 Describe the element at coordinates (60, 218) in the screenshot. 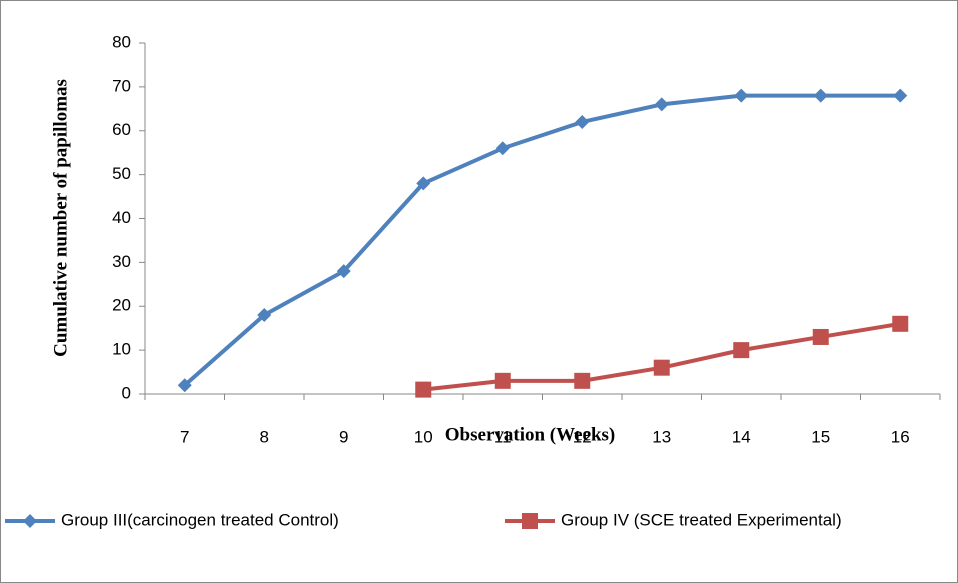

I see `y-axis-title: Cumulative number of papillomas` at that location.